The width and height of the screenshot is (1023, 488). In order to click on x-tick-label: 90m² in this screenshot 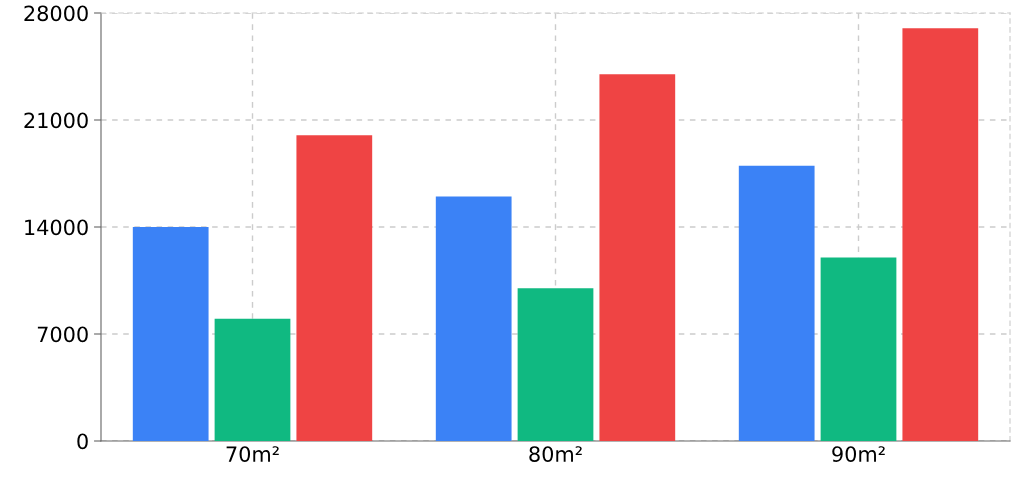, I will do `click(858, 454)`.